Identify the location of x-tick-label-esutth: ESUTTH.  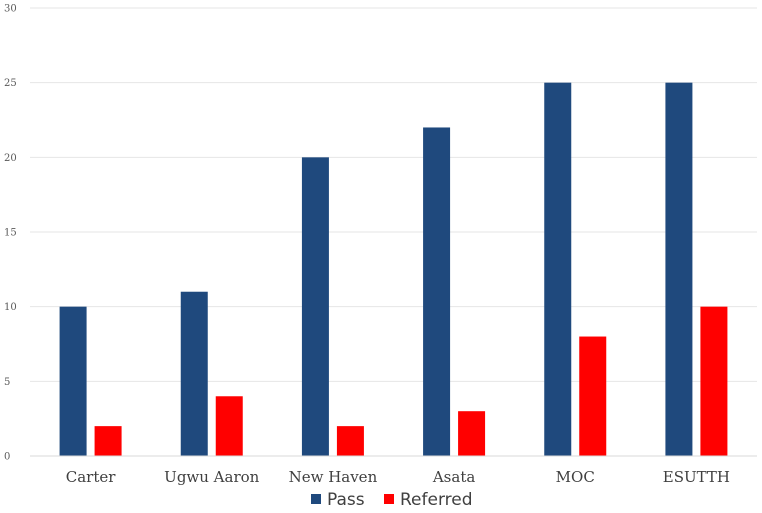
(696, 477).